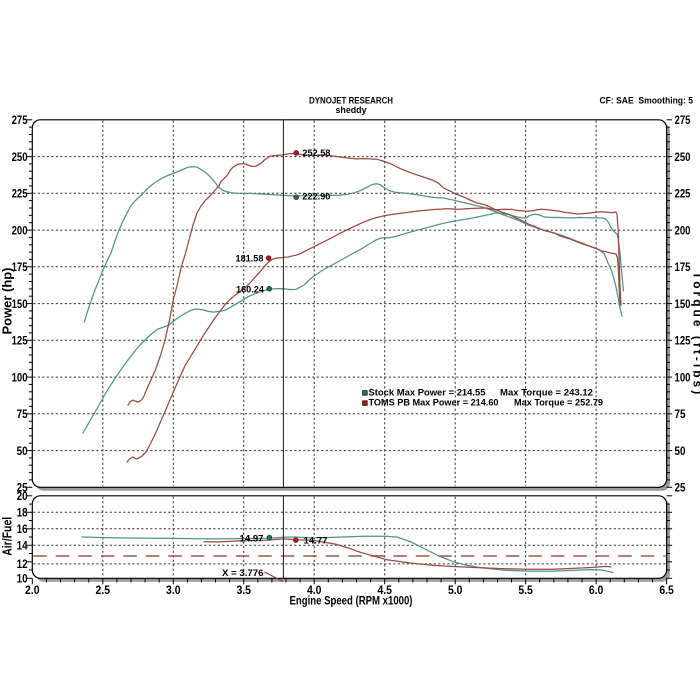  Describe the element at coordinates (695, 334) in the screenshot. I see `svg-text: Torque (ft-lbs)` at that location.